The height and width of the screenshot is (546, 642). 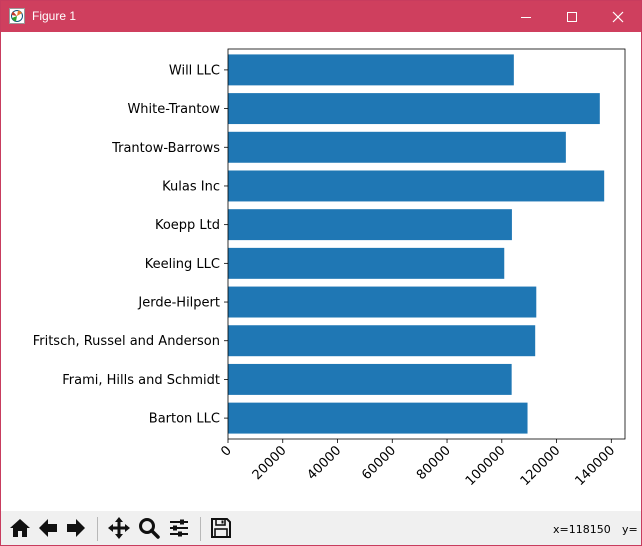 I want to click on save-button, so click(x=221, y=528).